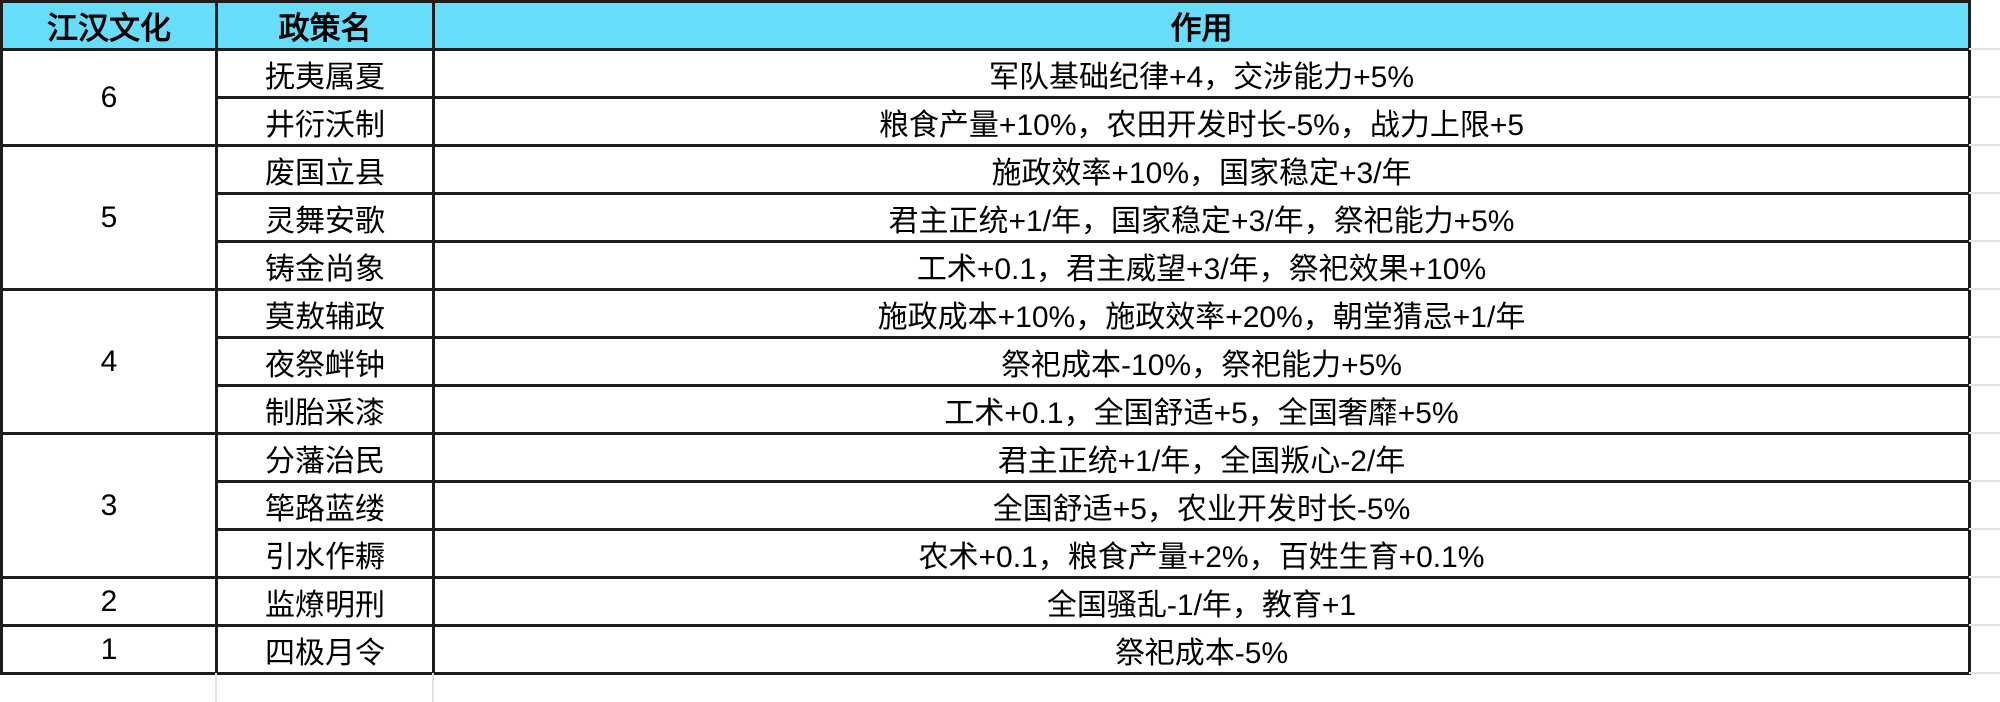  What do you see at coordinates (325, 553) in the screenshot?
I see `policy-name-cell: 引水作耨` at bounding box center [325, 553].